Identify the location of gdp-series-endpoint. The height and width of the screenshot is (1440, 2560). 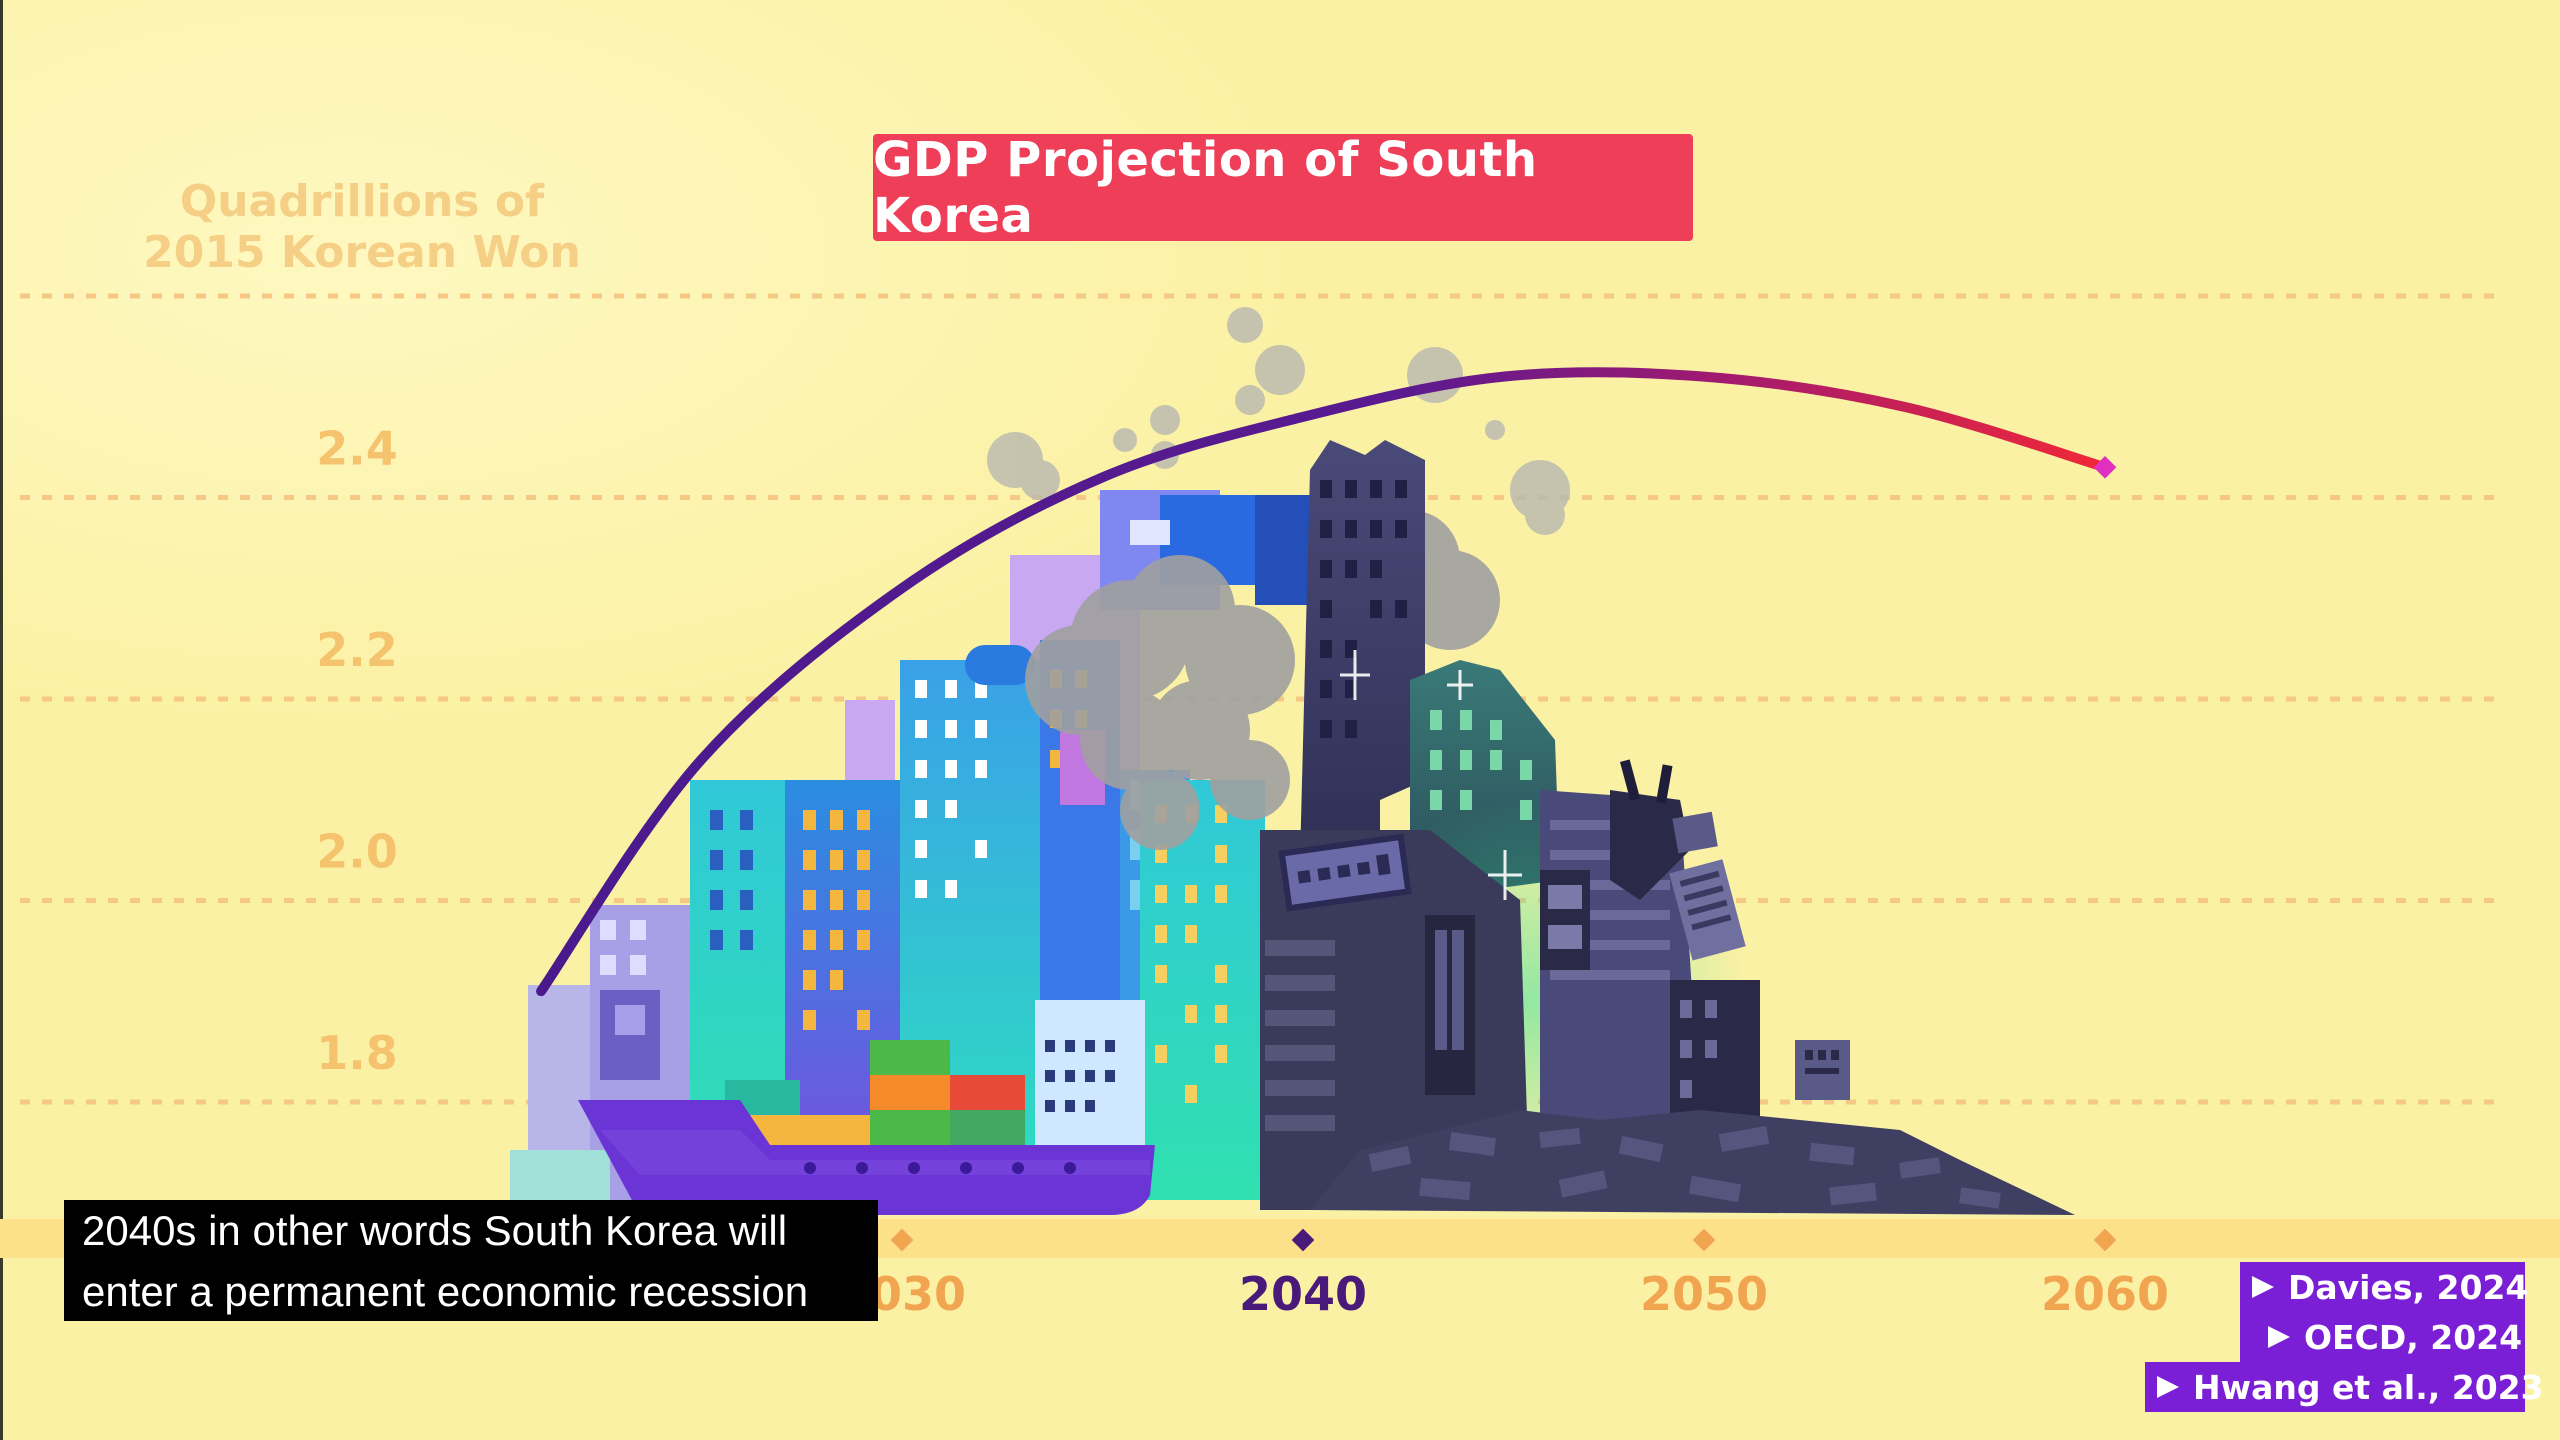
(2105, 467).